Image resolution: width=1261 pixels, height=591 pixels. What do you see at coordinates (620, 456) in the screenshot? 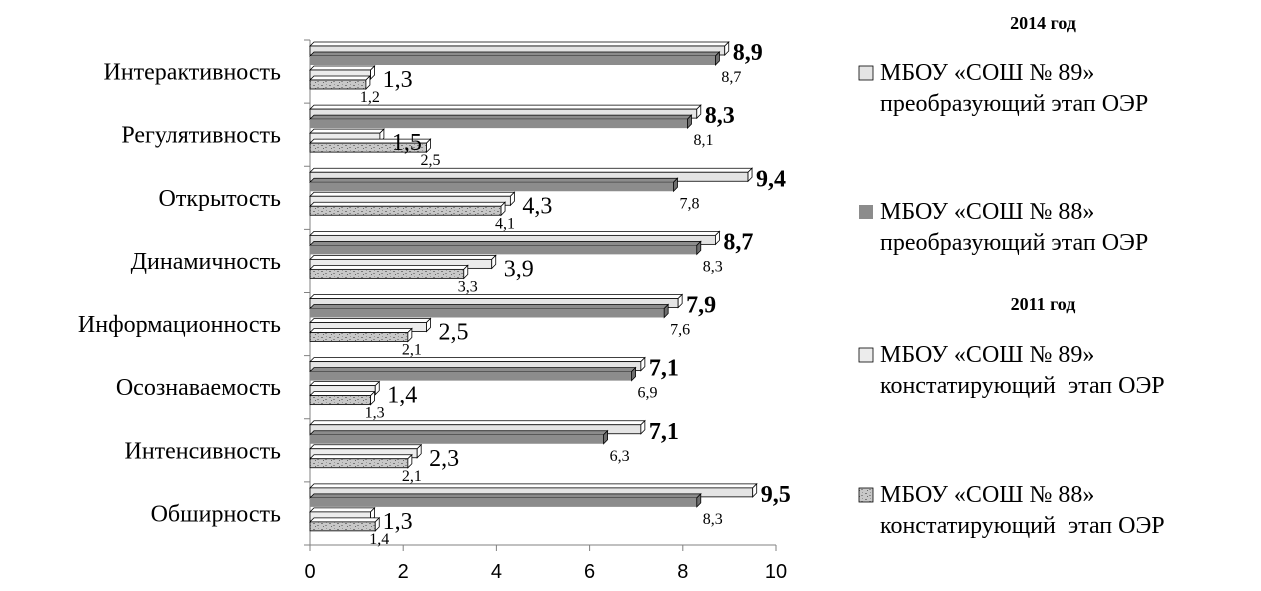
I see `data-label: 6,3` at bounding box center [620, 456].